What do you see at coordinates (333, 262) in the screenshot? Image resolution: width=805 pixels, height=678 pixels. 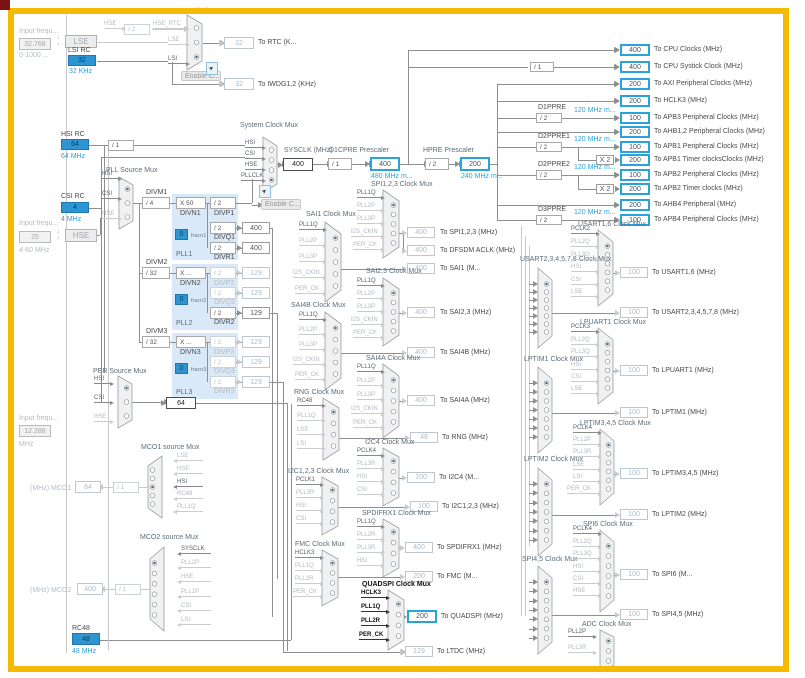 I see `sai1-mux` at bounding box center [333, 262].